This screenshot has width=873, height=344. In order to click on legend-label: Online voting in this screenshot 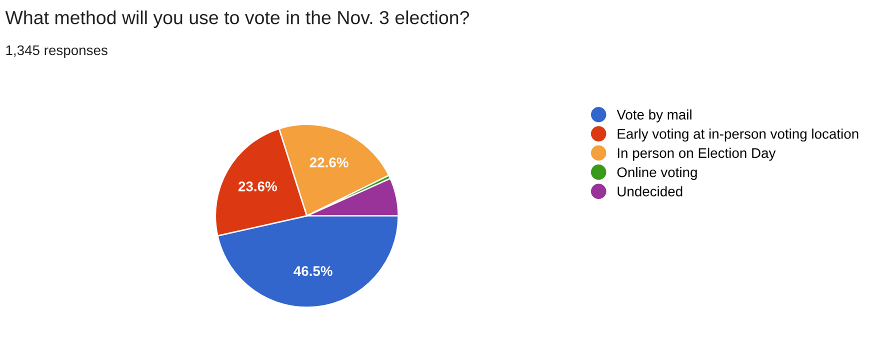, I will do `click(657, 173)`.